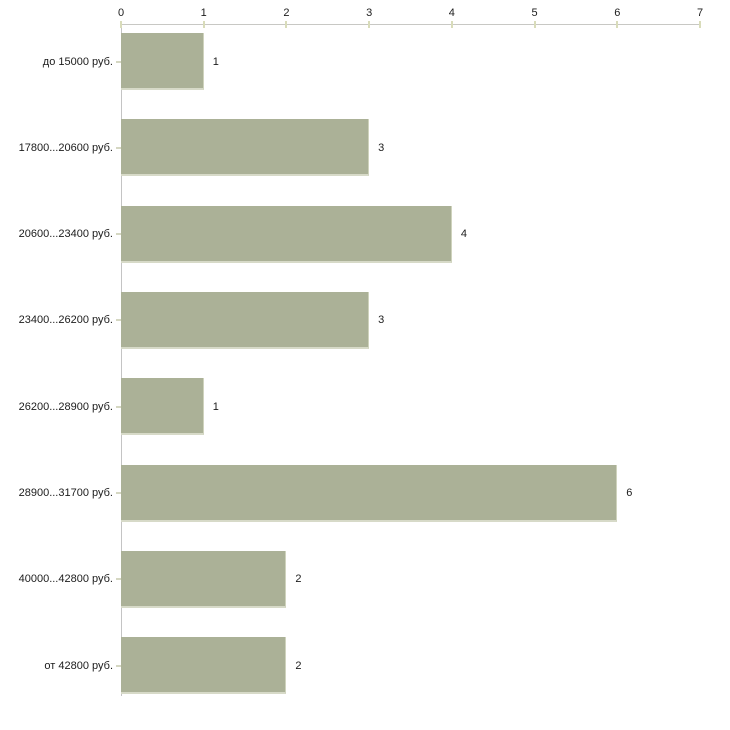 The image size is (730, 730). Describe the element at coordinates (65, 234) in the screenshot. I see `category-label: 20600...23400 руб.` at that location.